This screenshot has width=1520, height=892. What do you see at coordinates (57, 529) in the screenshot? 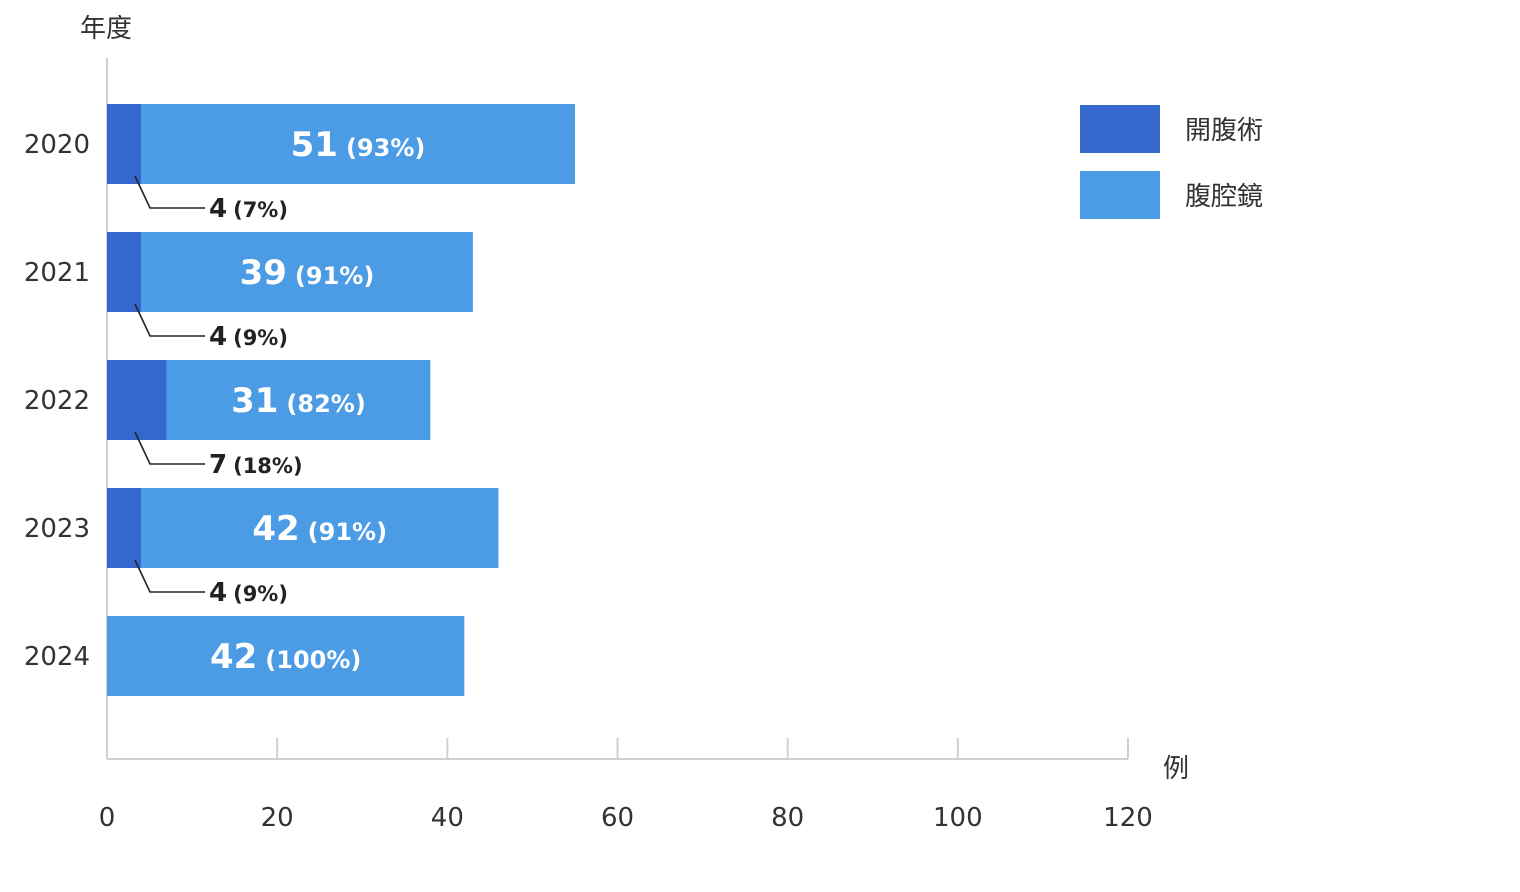
I see `category-label: 2023` at bounding box center [57, 529].